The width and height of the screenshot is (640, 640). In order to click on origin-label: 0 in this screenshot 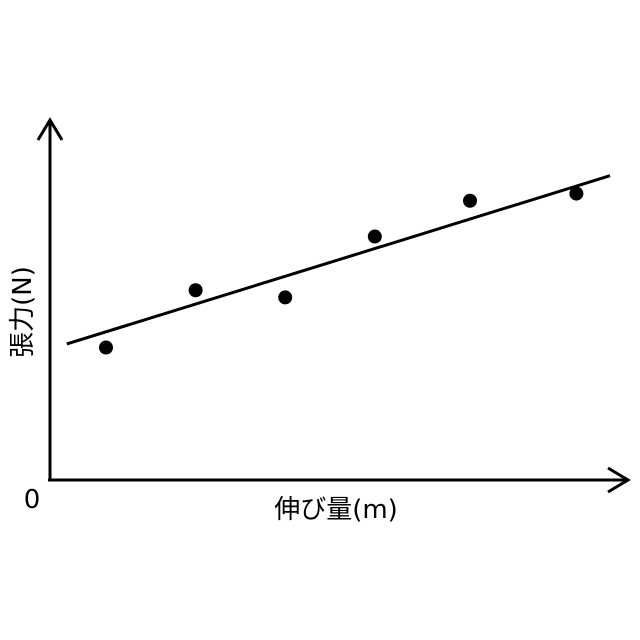, I will do `click(32, 500)`.